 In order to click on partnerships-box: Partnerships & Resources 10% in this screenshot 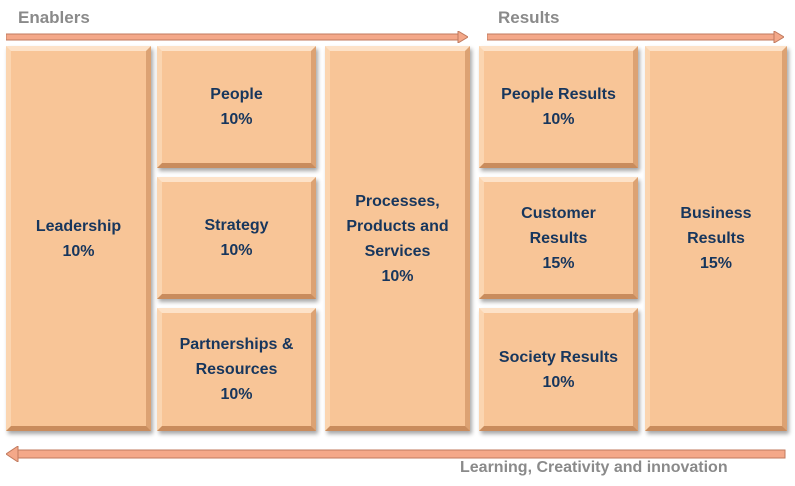, I will do `click(236, 369)`.